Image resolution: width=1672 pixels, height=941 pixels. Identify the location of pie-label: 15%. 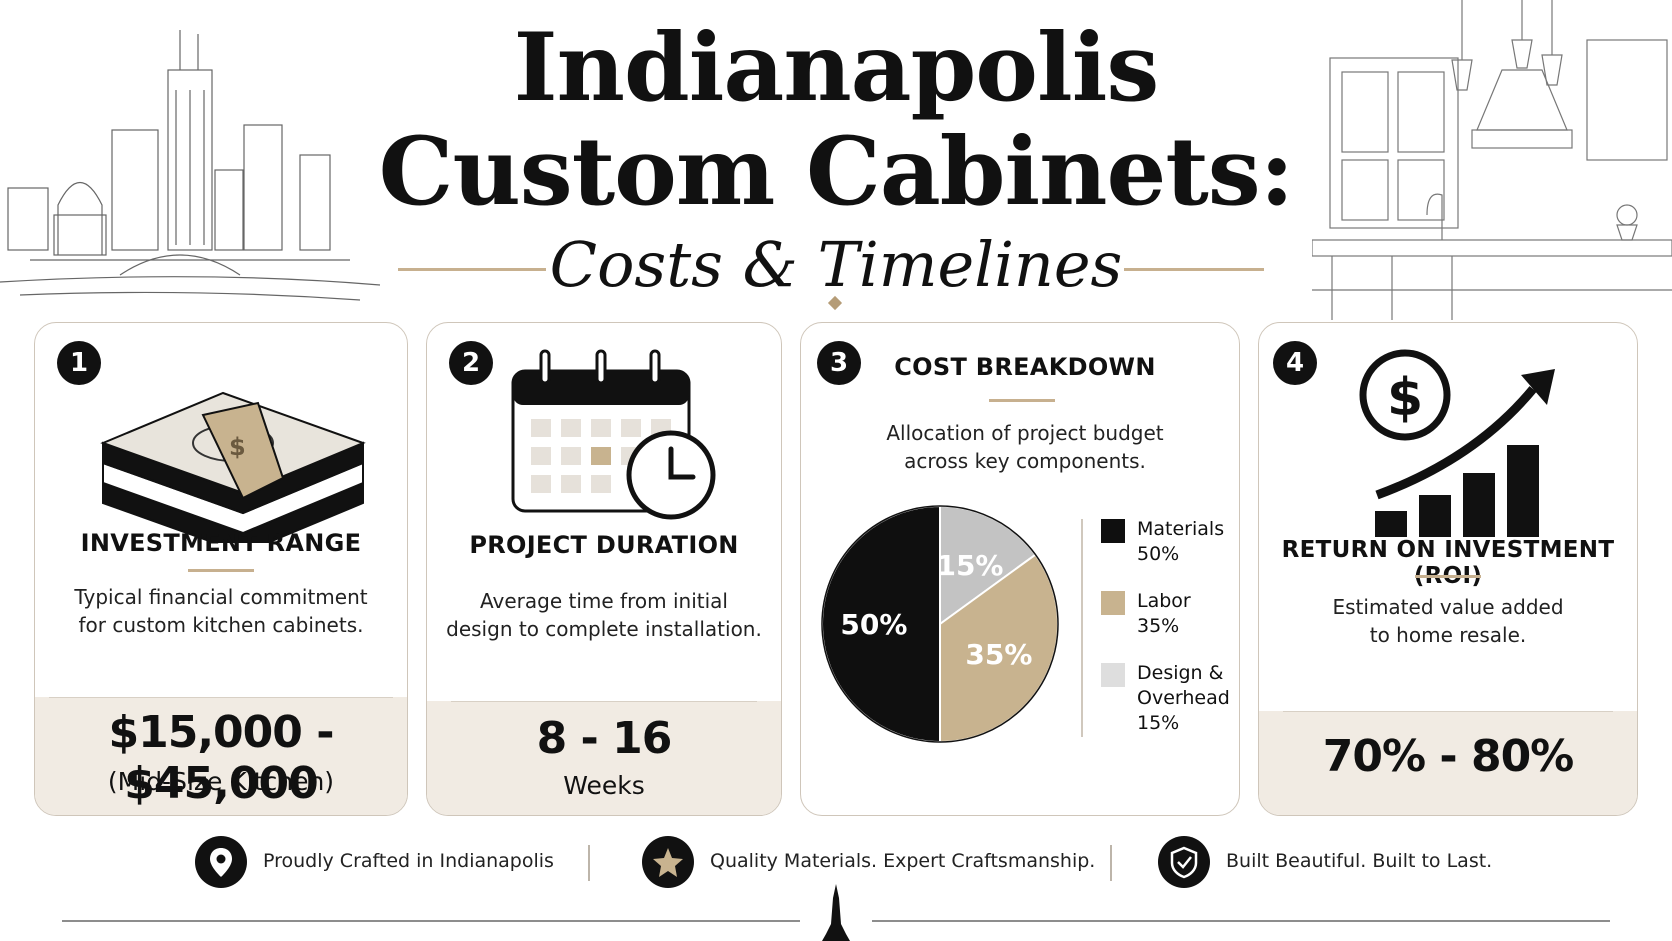
(969, 565).